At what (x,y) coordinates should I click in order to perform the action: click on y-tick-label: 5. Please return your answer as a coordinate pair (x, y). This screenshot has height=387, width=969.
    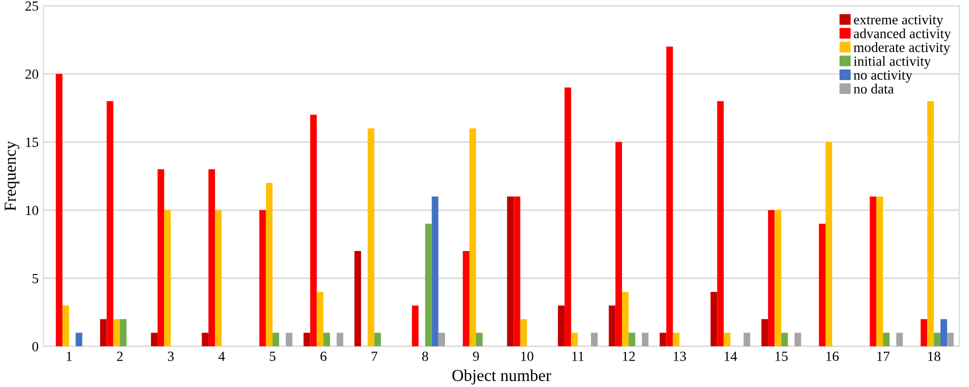
    Looking at the image, I should click on (35, 279).